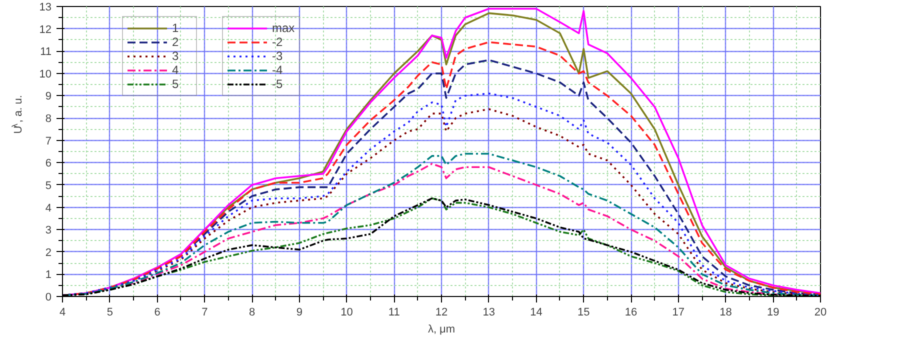 This screenshot has width=903, height=341. Describe the element at coordinates (157, 312) in the screenshot. I see `x-tick-label: 6` at that location.